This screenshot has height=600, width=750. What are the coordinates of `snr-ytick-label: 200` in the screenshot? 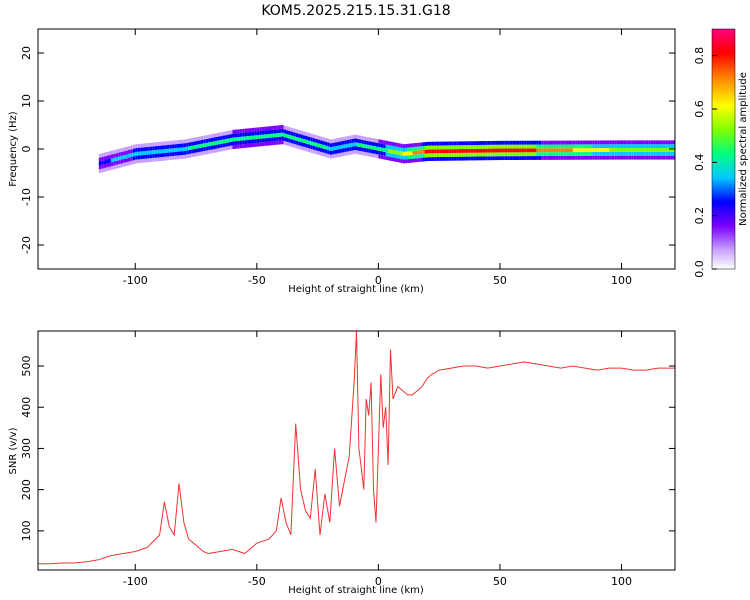 It's located at (26, 489).